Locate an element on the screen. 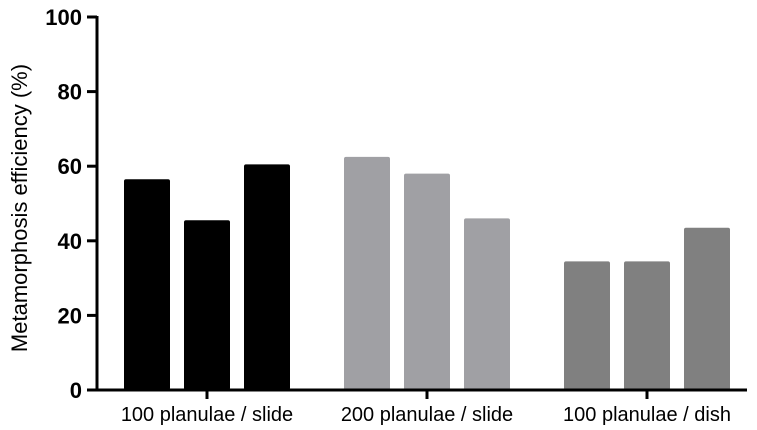  x-category-label-2: 200 planulae / slide is located at coordinates (427, 415).